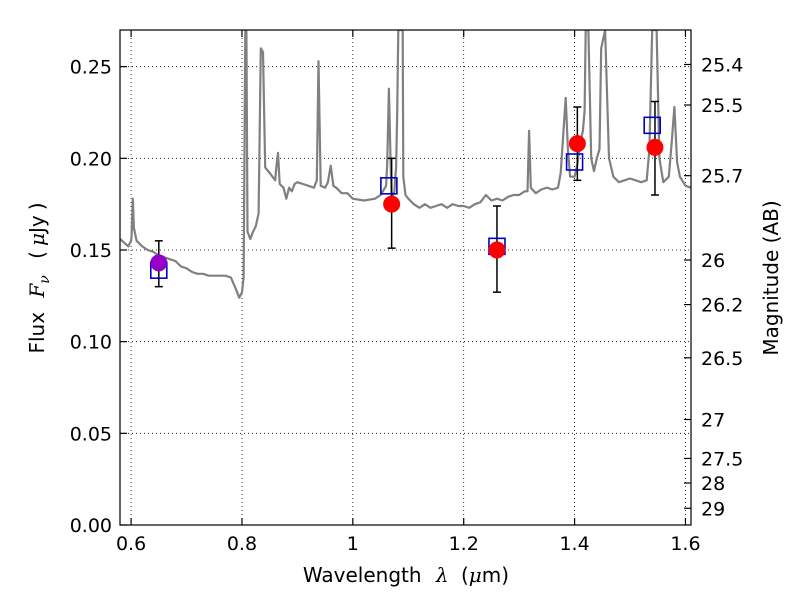 The image size is (800, 600). Describe the element at coordinates (722, 306) in the screenshot. I see `mag-tick-label-4: 26.2` at that location.